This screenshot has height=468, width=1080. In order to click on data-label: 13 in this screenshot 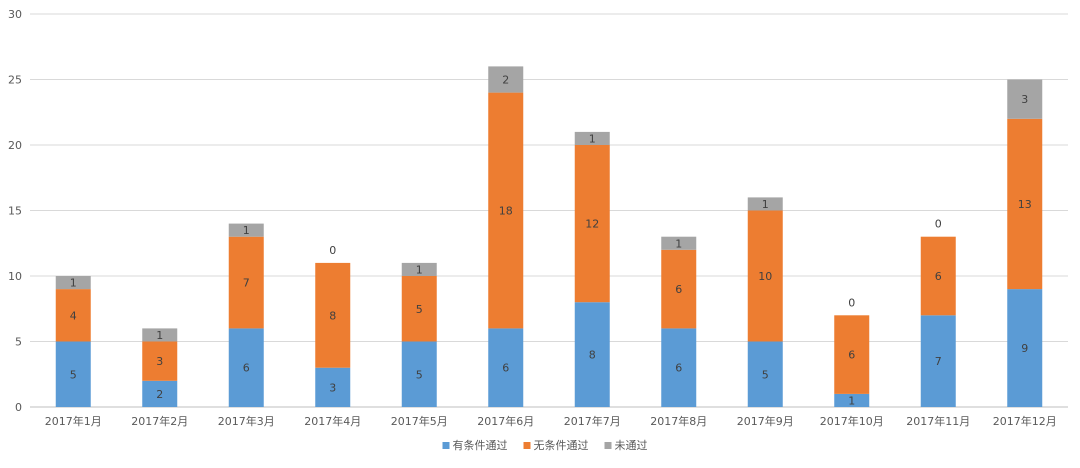, I will do `click(1025, 204)`.